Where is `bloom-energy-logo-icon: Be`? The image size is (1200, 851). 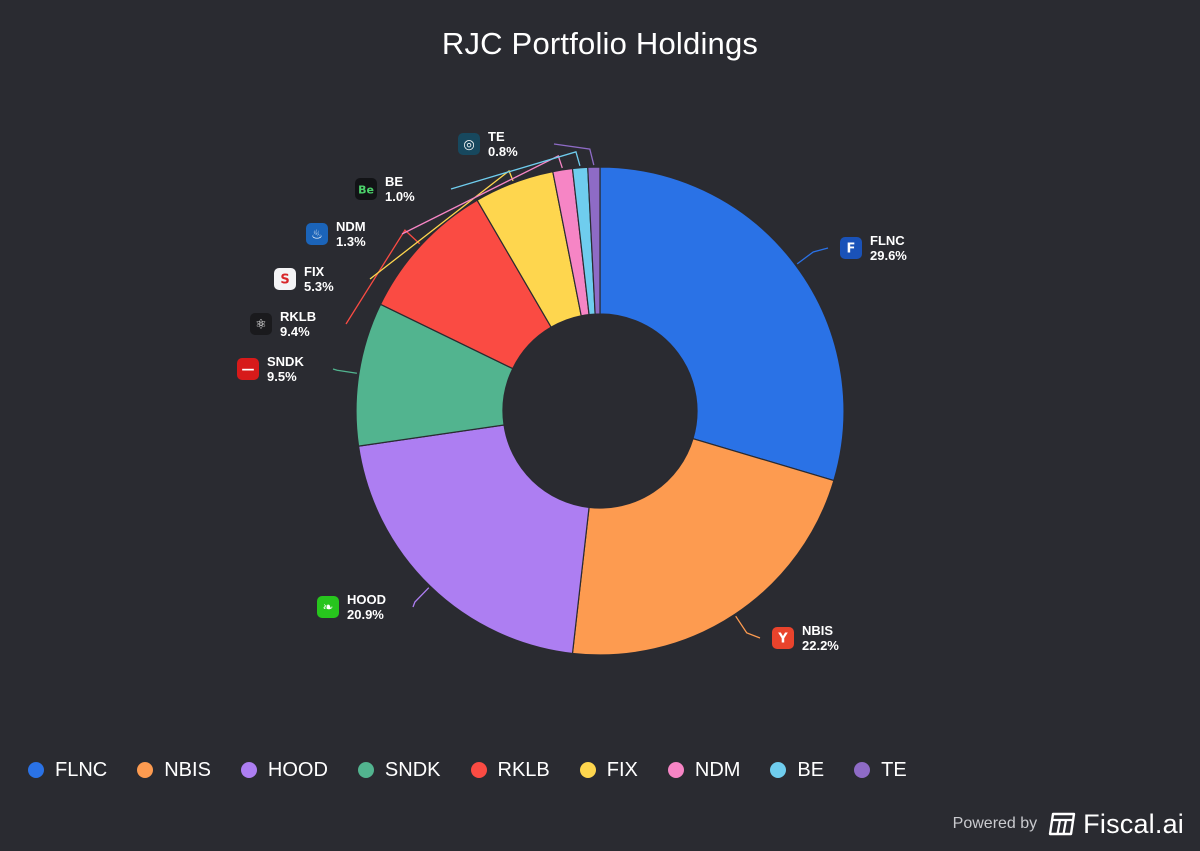 bloom-energy-logo-icon: Be is located at coordinates (366, 189).